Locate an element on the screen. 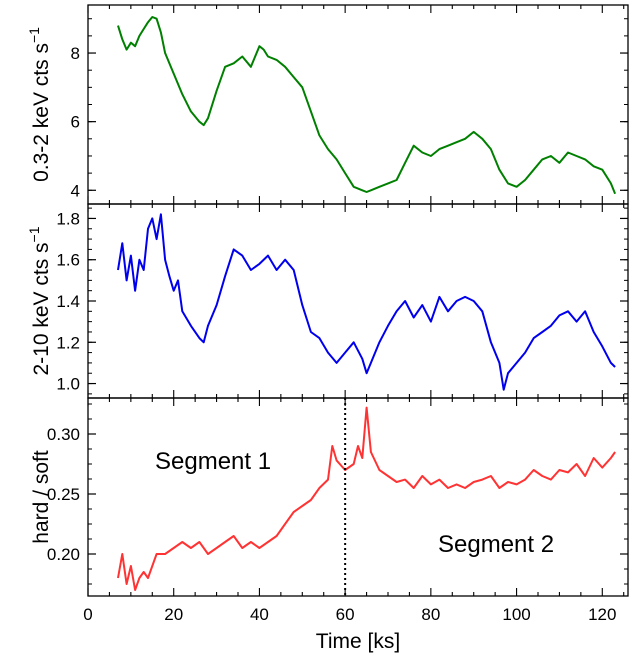  panel-3-ylabel-text: hard / soft is located at coordinates (41, 497).